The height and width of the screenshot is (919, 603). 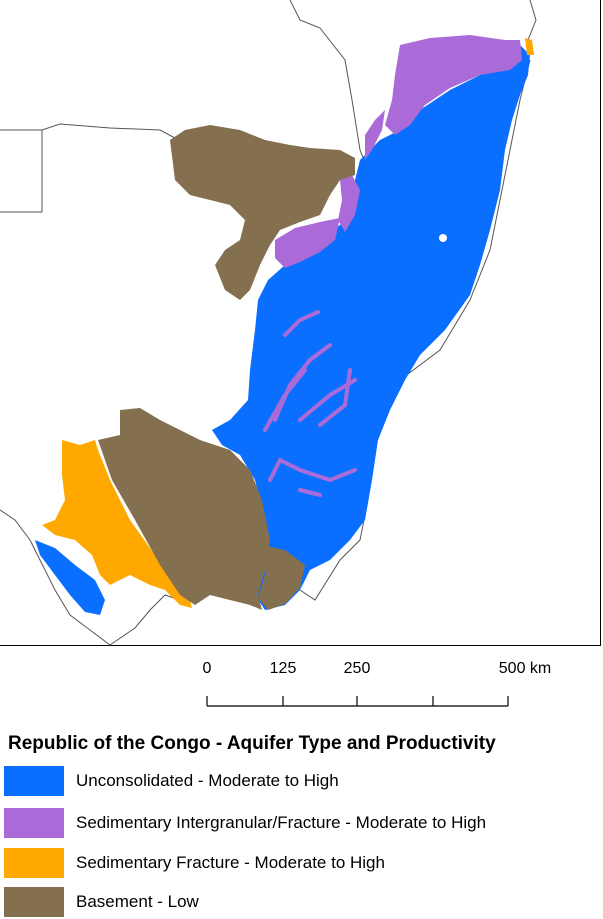 What do you see at coordinates (207, 668) in the screenshot?
I see `scale-tick-label: 0` at bounding box center [207, 668].